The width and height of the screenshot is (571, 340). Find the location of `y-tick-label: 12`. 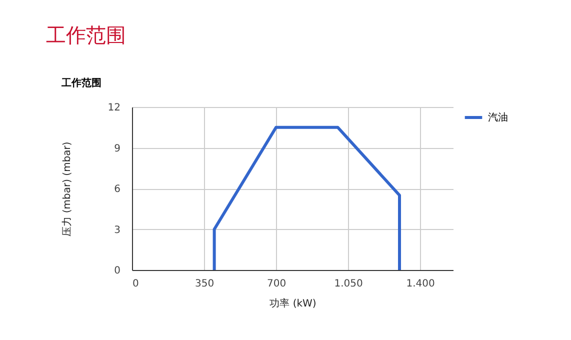

y-tick-label: 12 is located at coordinates (114, 108).